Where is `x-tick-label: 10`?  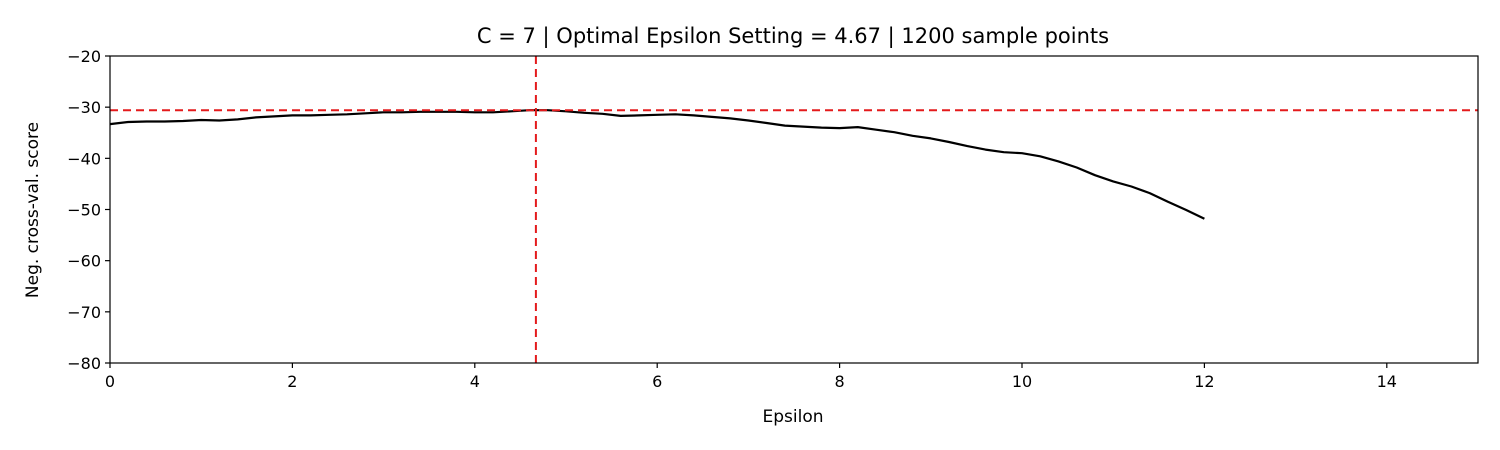 x-tick-label: 10 is located at coordinates (1022, 381).